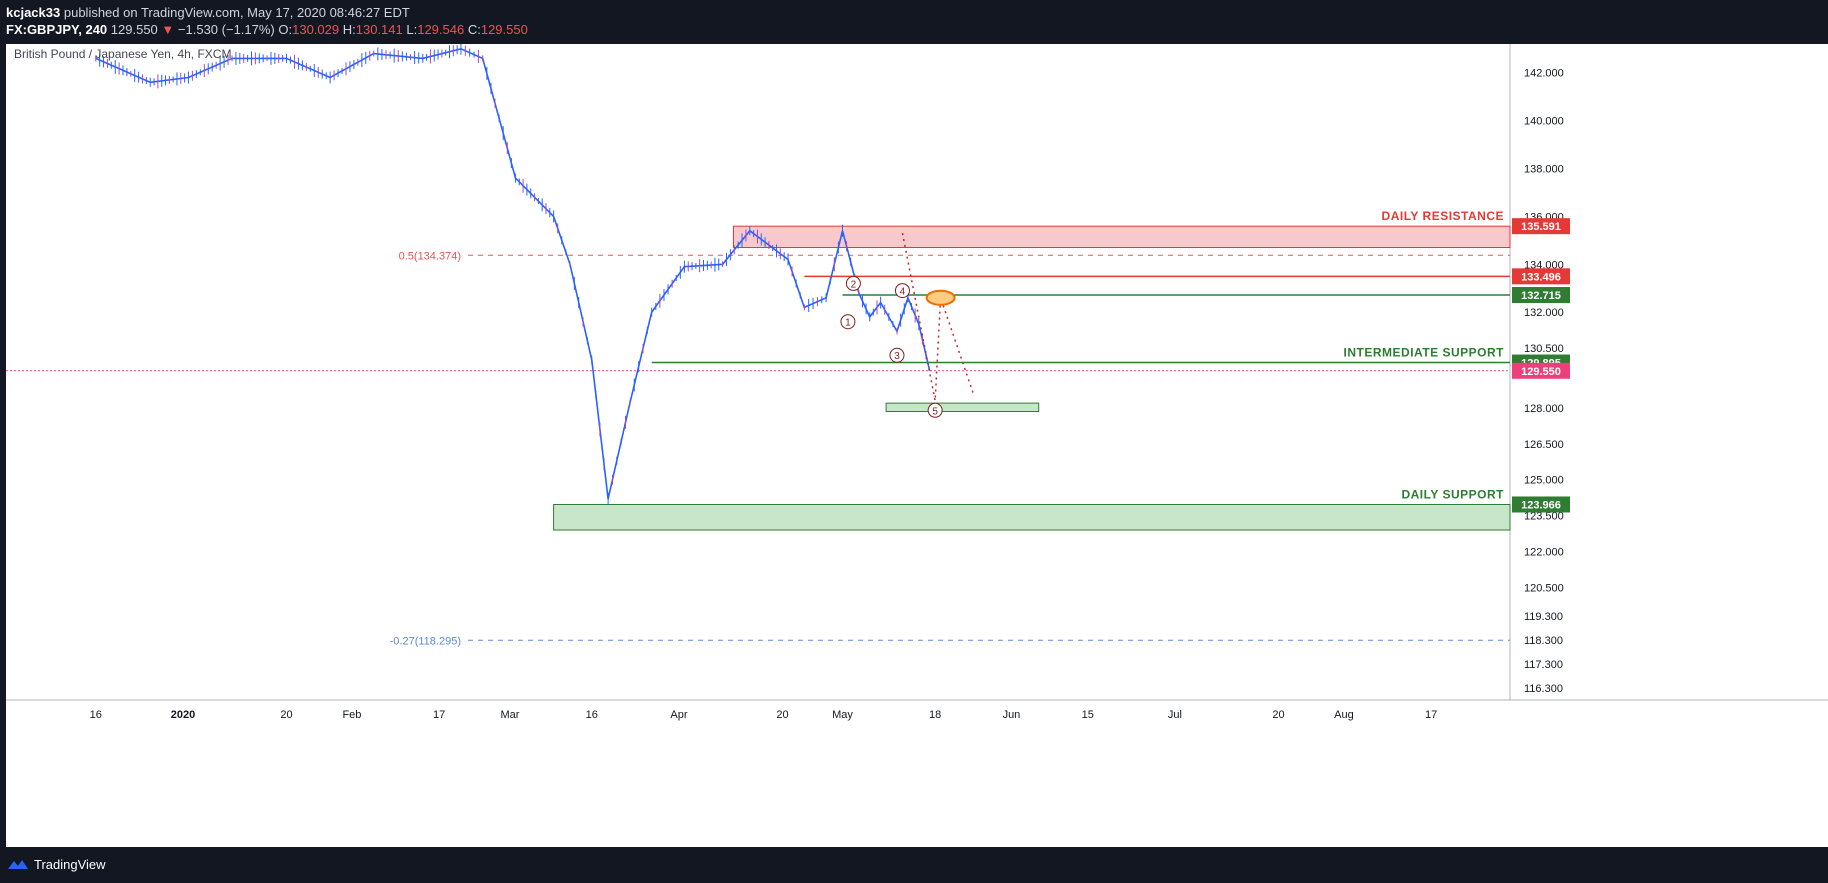 This screenshot has width=1828, height=883. What do you see at coordinates (1443, 216) in the screenshot?
I see `level-label: DAILY RESISTANCE` at bounding box center [1443, 216].